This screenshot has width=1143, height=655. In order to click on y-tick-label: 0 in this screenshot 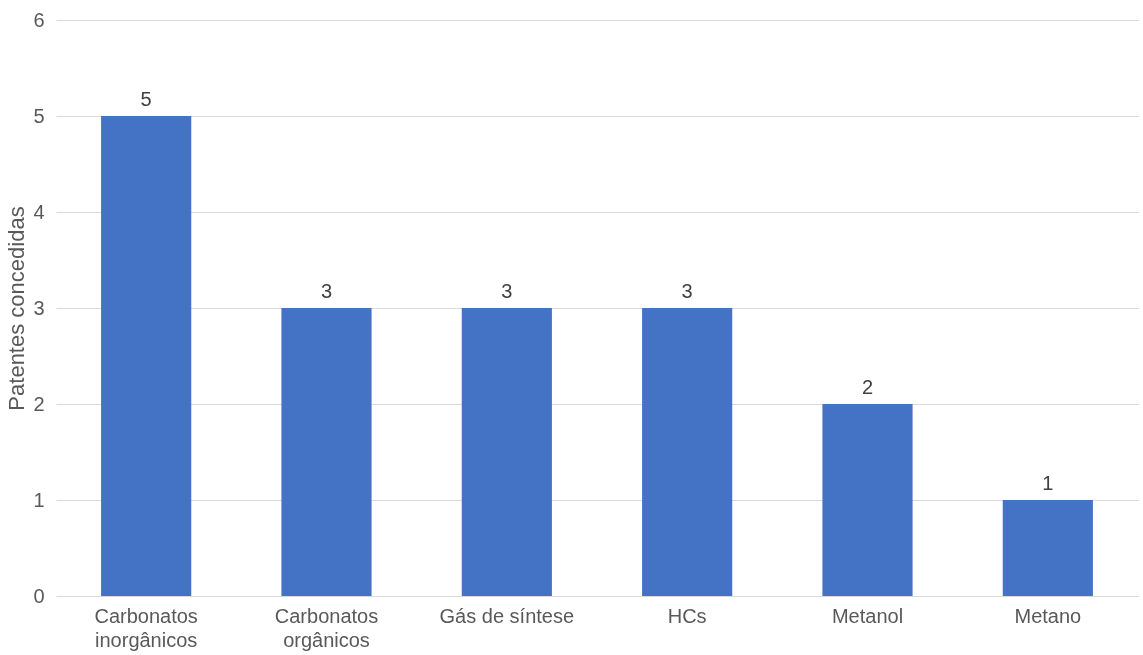, I will do `click(39, 595)`.